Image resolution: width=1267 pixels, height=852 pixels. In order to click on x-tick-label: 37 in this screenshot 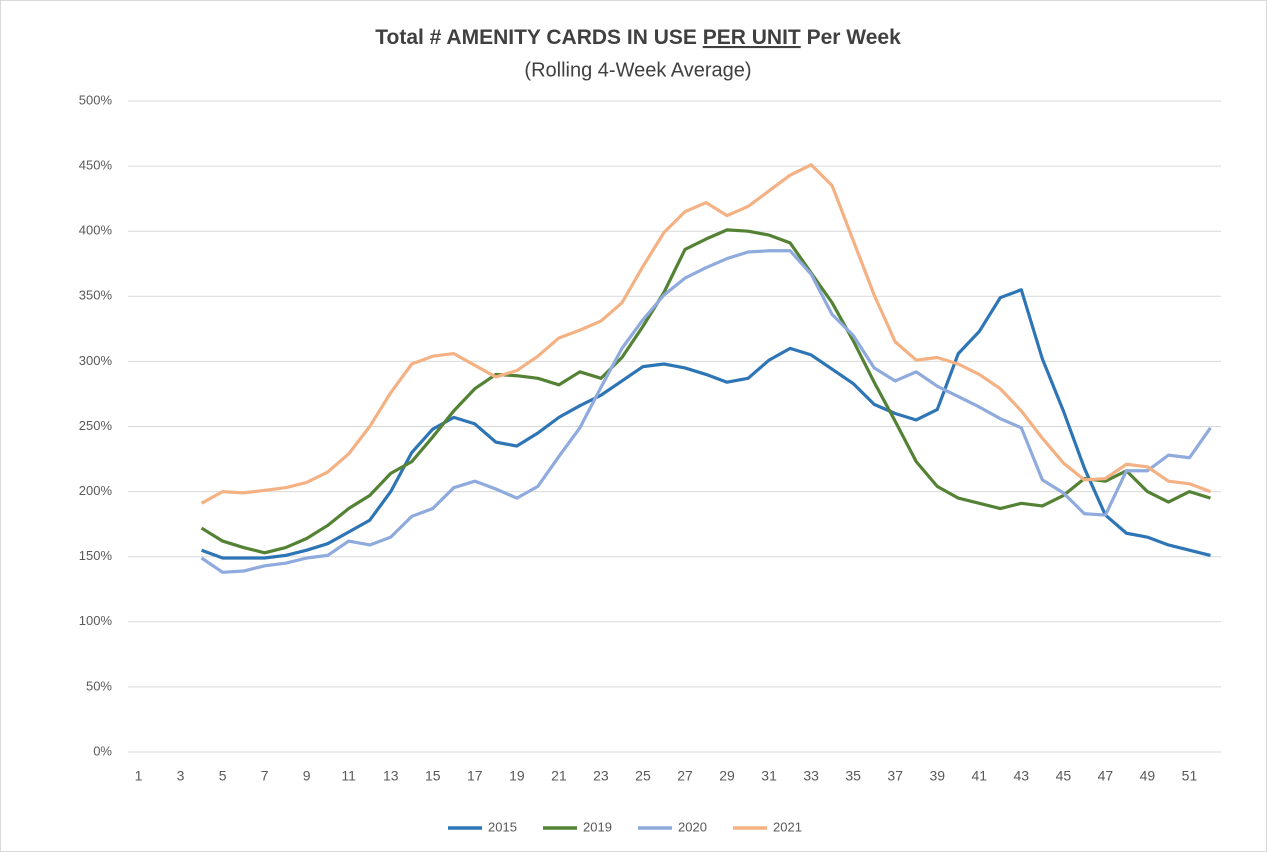, I will do `click(895, 776)`.